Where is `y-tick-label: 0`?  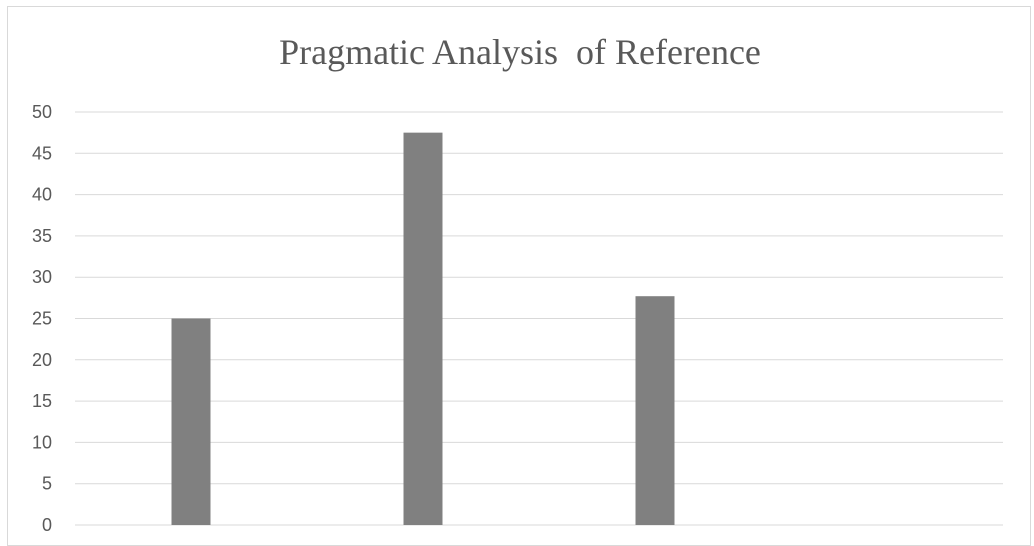
y-tick-label: 0 is located at coordinates (47, 525).